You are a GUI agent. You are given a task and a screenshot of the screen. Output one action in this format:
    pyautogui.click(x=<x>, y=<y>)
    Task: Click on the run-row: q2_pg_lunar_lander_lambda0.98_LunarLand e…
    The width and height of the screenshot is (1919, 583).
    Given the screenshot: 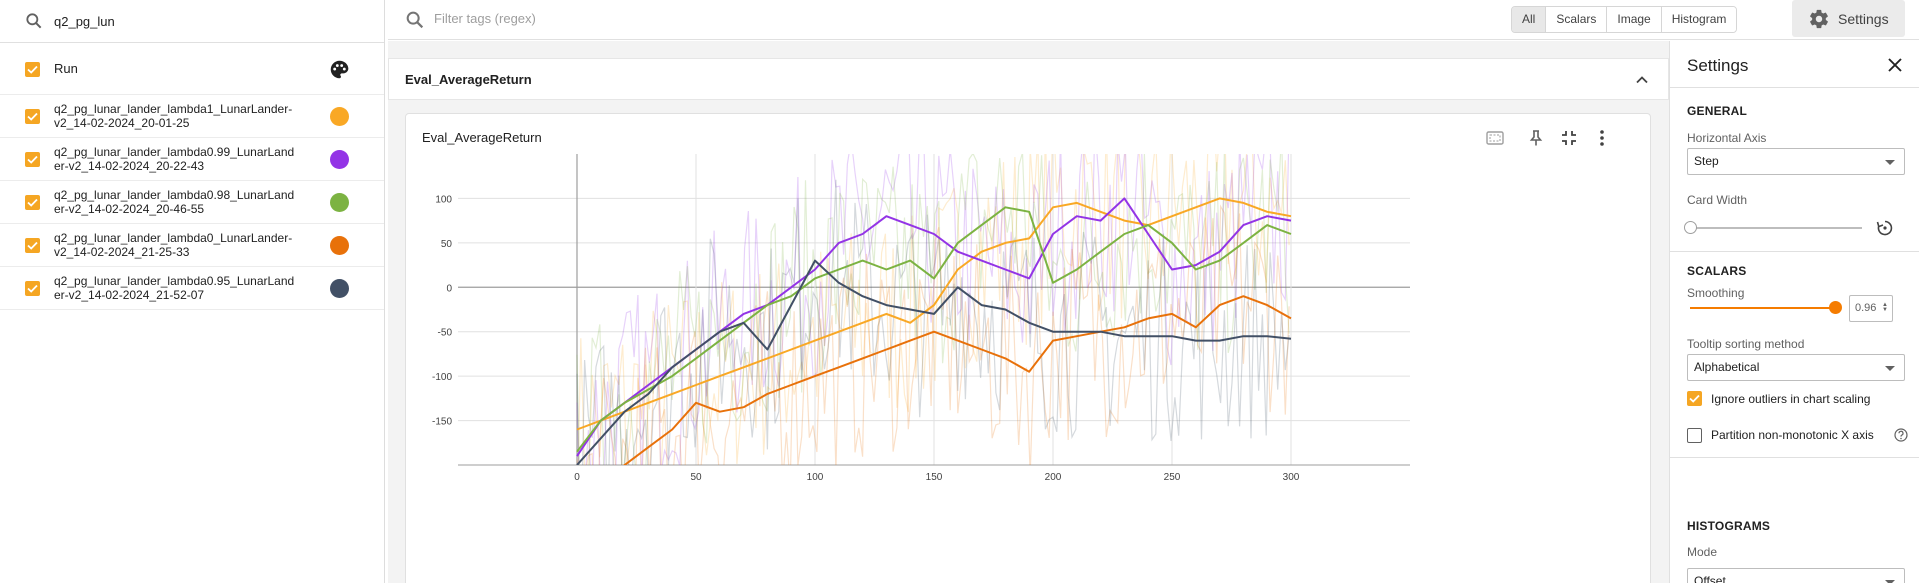 What is the action you would take?
    pyautogui.click(x=192, y=202)
    